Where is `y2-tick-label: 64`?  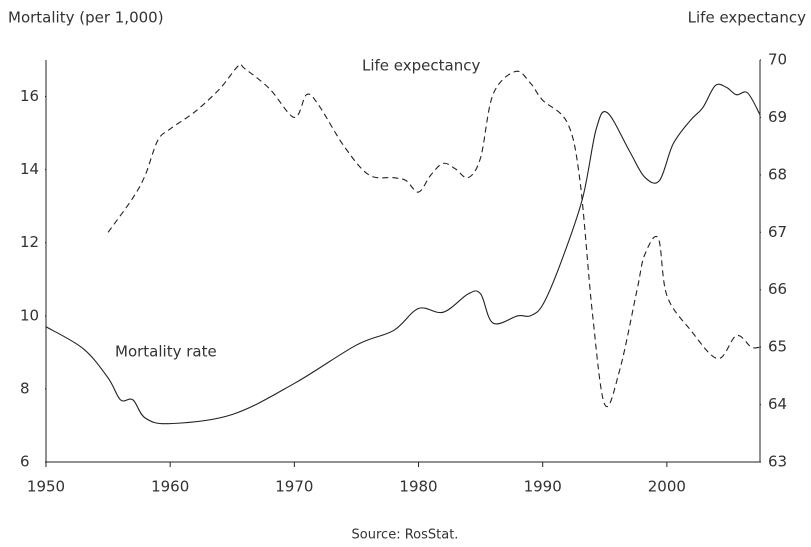 y2-tick-label: 64 is located at coordinates (777, 404).